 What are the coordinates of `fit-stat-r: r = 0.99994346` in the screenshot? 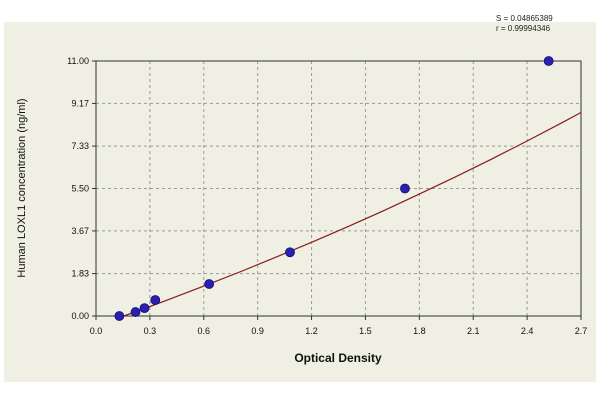 It's located at (523, 28).